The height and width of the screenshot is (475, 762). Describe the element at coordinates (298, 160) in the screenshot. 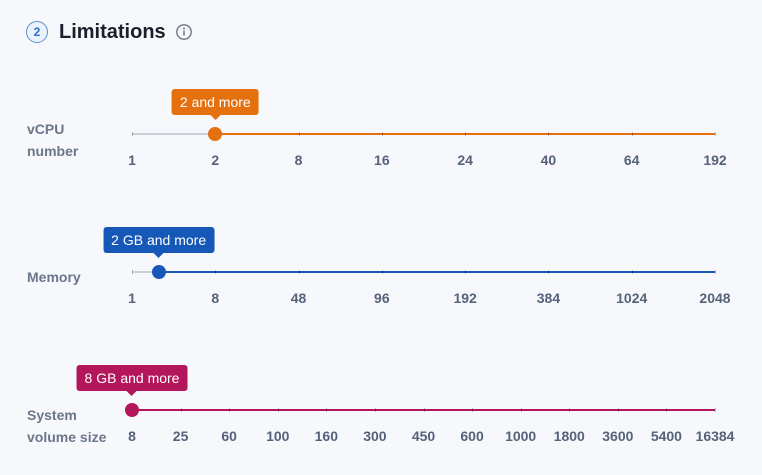

I see `vcpu-tick-label: 8` at that location.